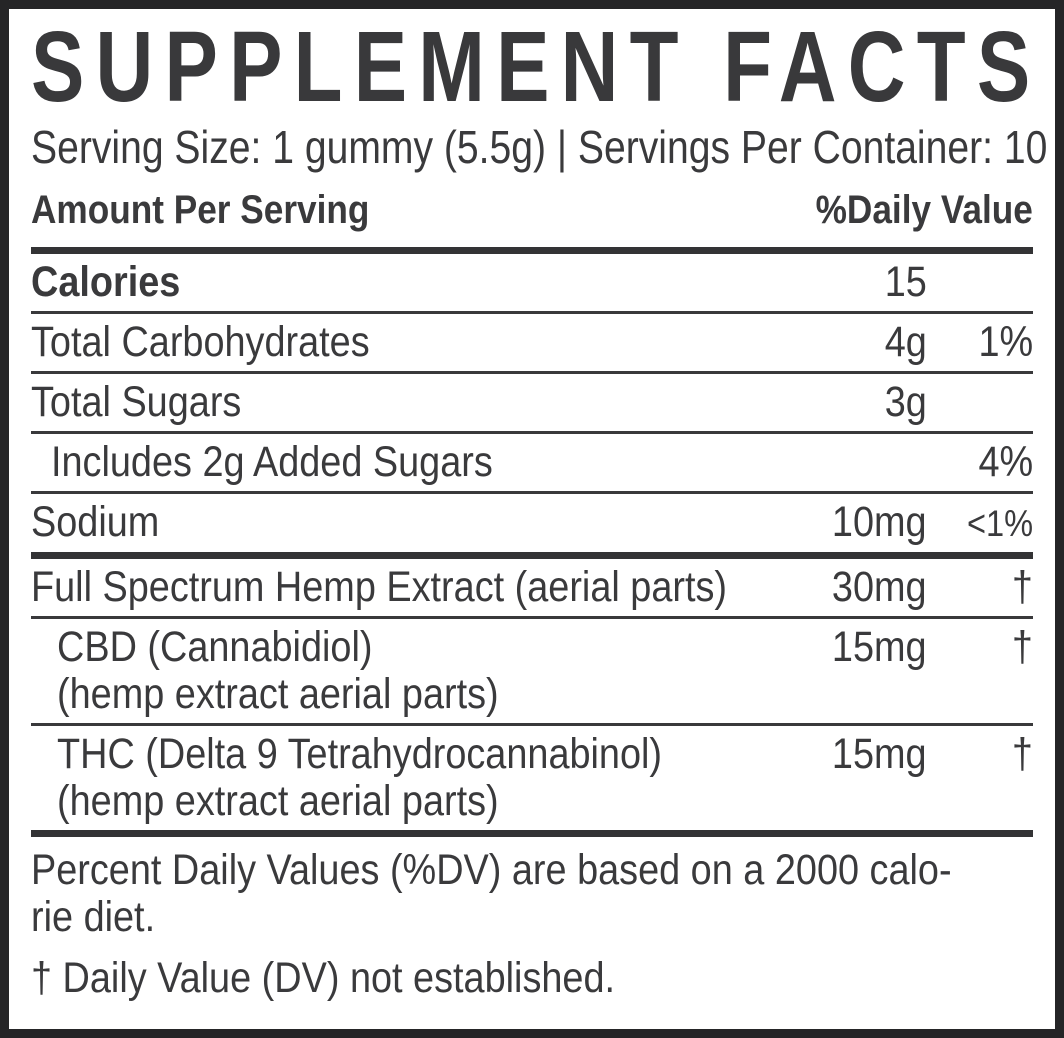 The image size is (1064, 1038). What do you see at coordinates (905, 342) in the screenshot?
I see `nutrient-amount: 4g` at bounding box center [905, 342].